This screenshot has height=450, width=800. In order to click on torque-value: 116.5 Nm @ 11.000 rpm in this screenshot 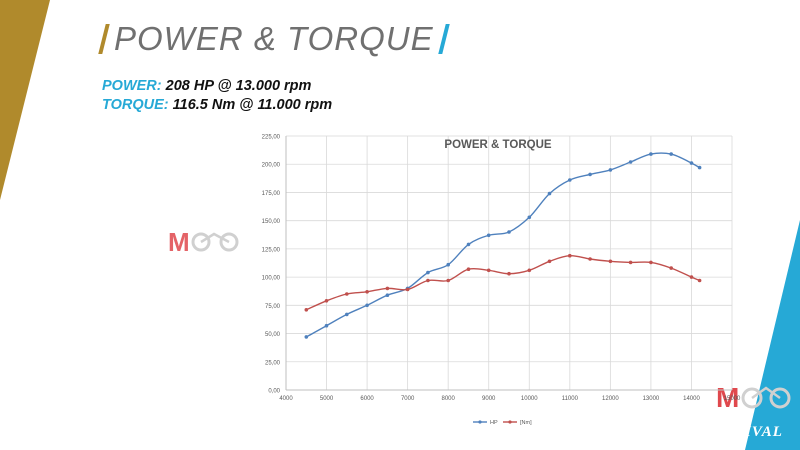, I will do `click(252, 105)`.